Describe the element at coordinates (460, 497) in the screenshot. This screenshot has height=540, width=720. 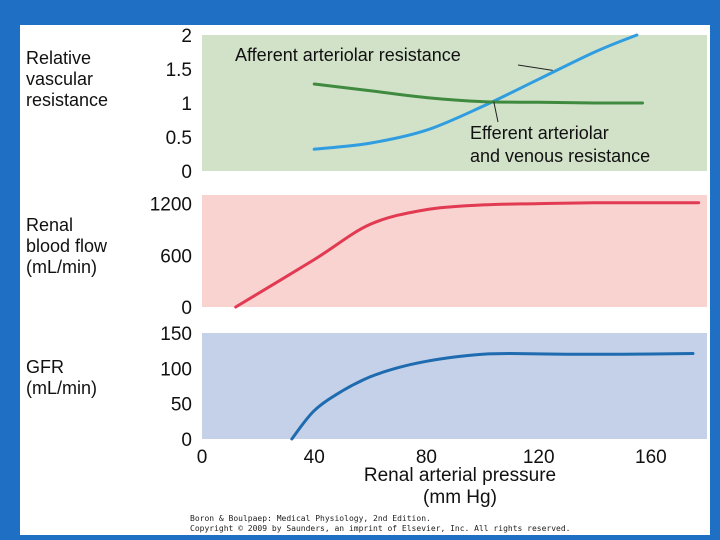
I see `x-axis-label-line2: (mm Hg)` at that location.